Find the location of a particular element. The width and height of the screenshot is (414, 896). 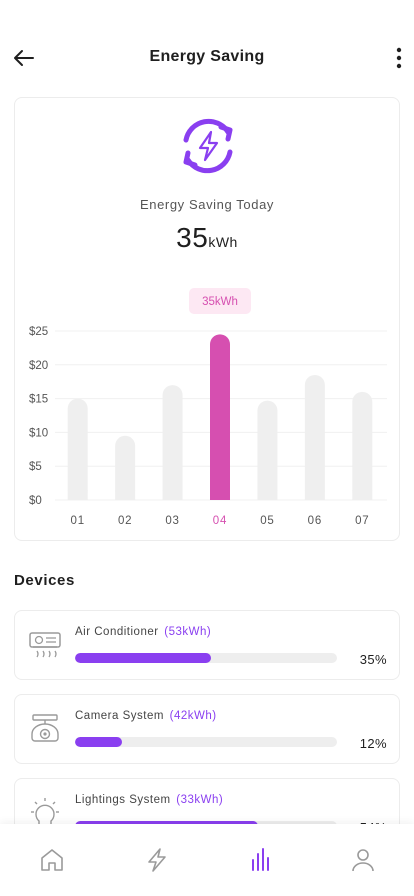

device-percent: 35% is located at coordinates (373, 659).